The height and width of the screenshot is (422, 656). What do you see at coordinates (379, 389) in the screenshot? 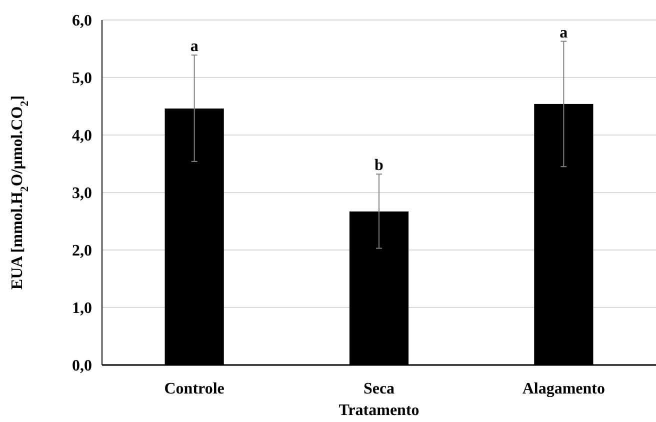
I see `x-tick-label: Seca` at bounding box center [379, 389].